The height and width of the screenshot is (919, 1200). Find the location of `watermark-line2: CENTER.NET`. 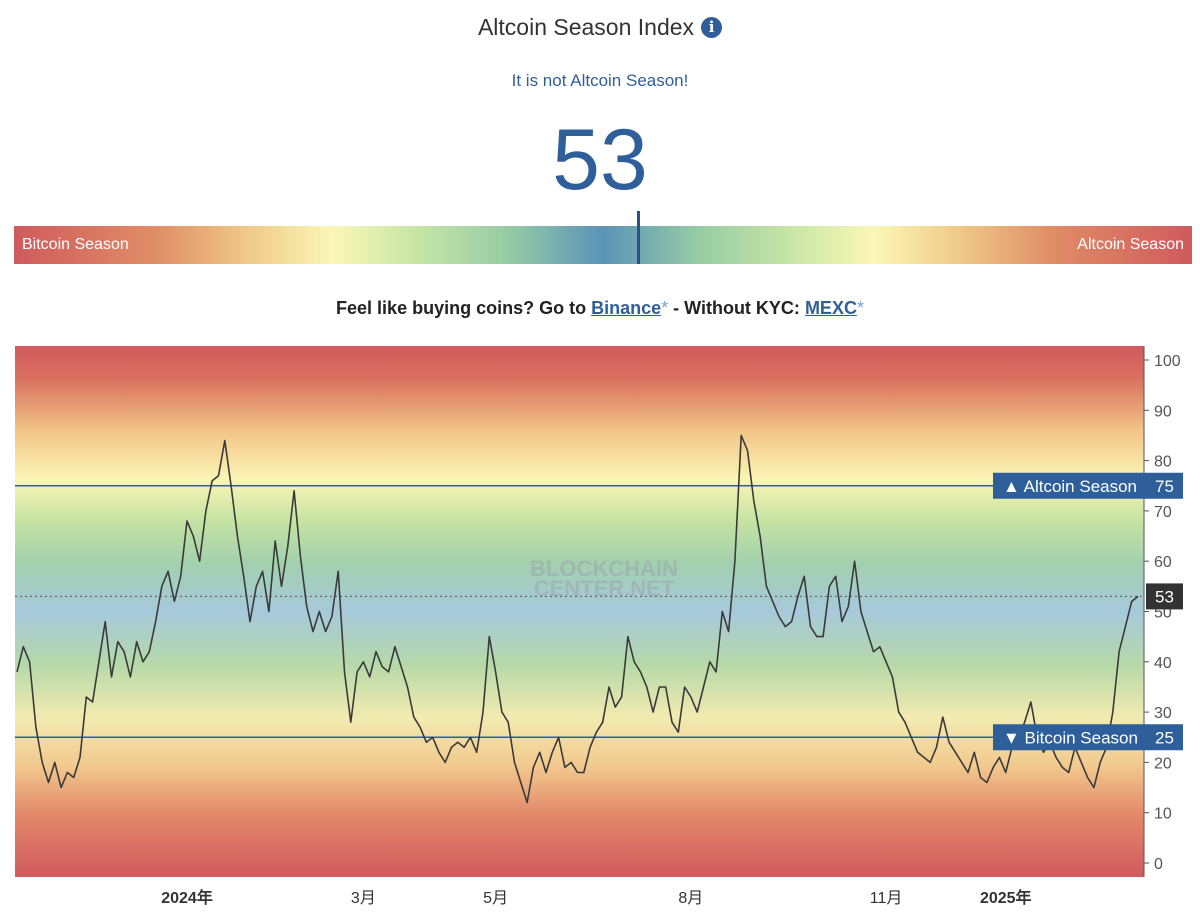

watermark-line2: CENTER.NET is located at coordinates (604, 588).